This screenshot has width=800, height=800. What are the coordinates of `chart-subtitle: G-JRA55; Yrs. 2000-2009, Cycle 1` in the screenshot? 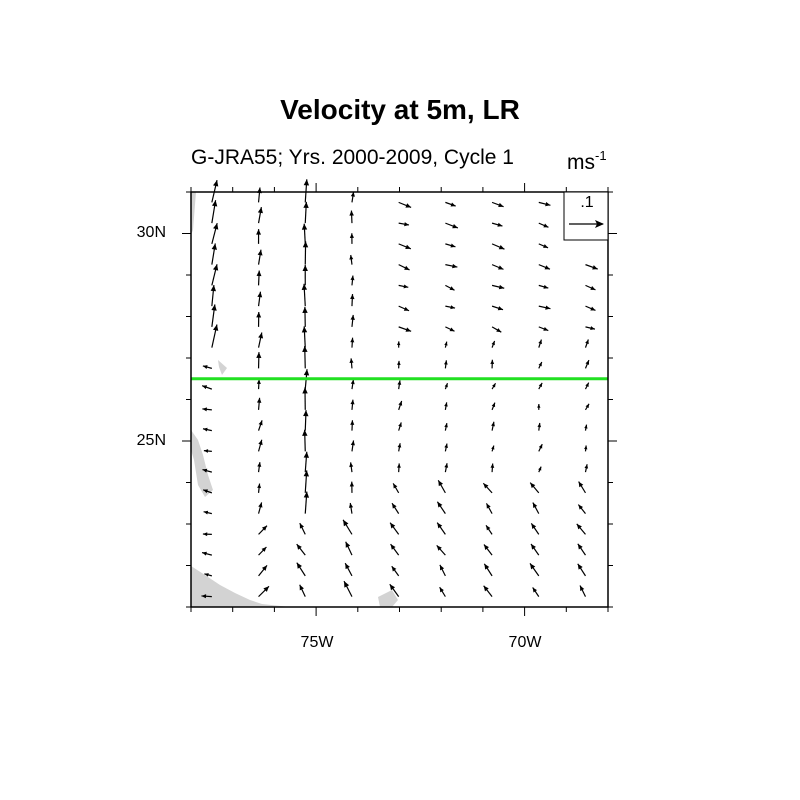 It's located at (352, 157).